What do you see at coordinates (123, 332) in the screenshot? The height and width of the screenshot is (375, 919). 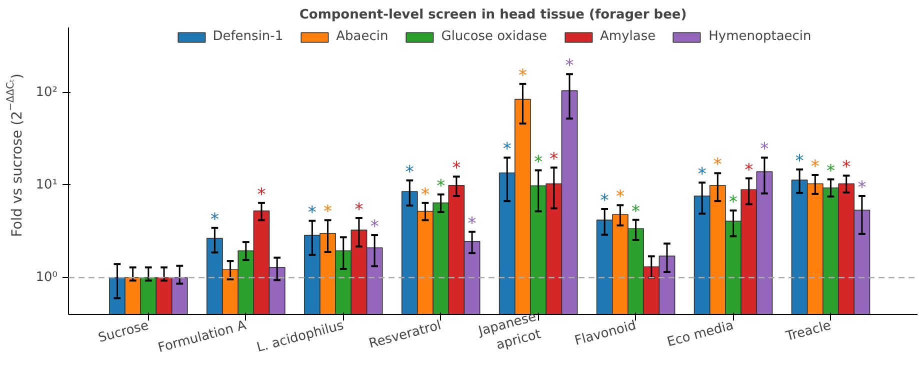 I see `x-tick-label: Sucrose` at bounding box center [123, 332].